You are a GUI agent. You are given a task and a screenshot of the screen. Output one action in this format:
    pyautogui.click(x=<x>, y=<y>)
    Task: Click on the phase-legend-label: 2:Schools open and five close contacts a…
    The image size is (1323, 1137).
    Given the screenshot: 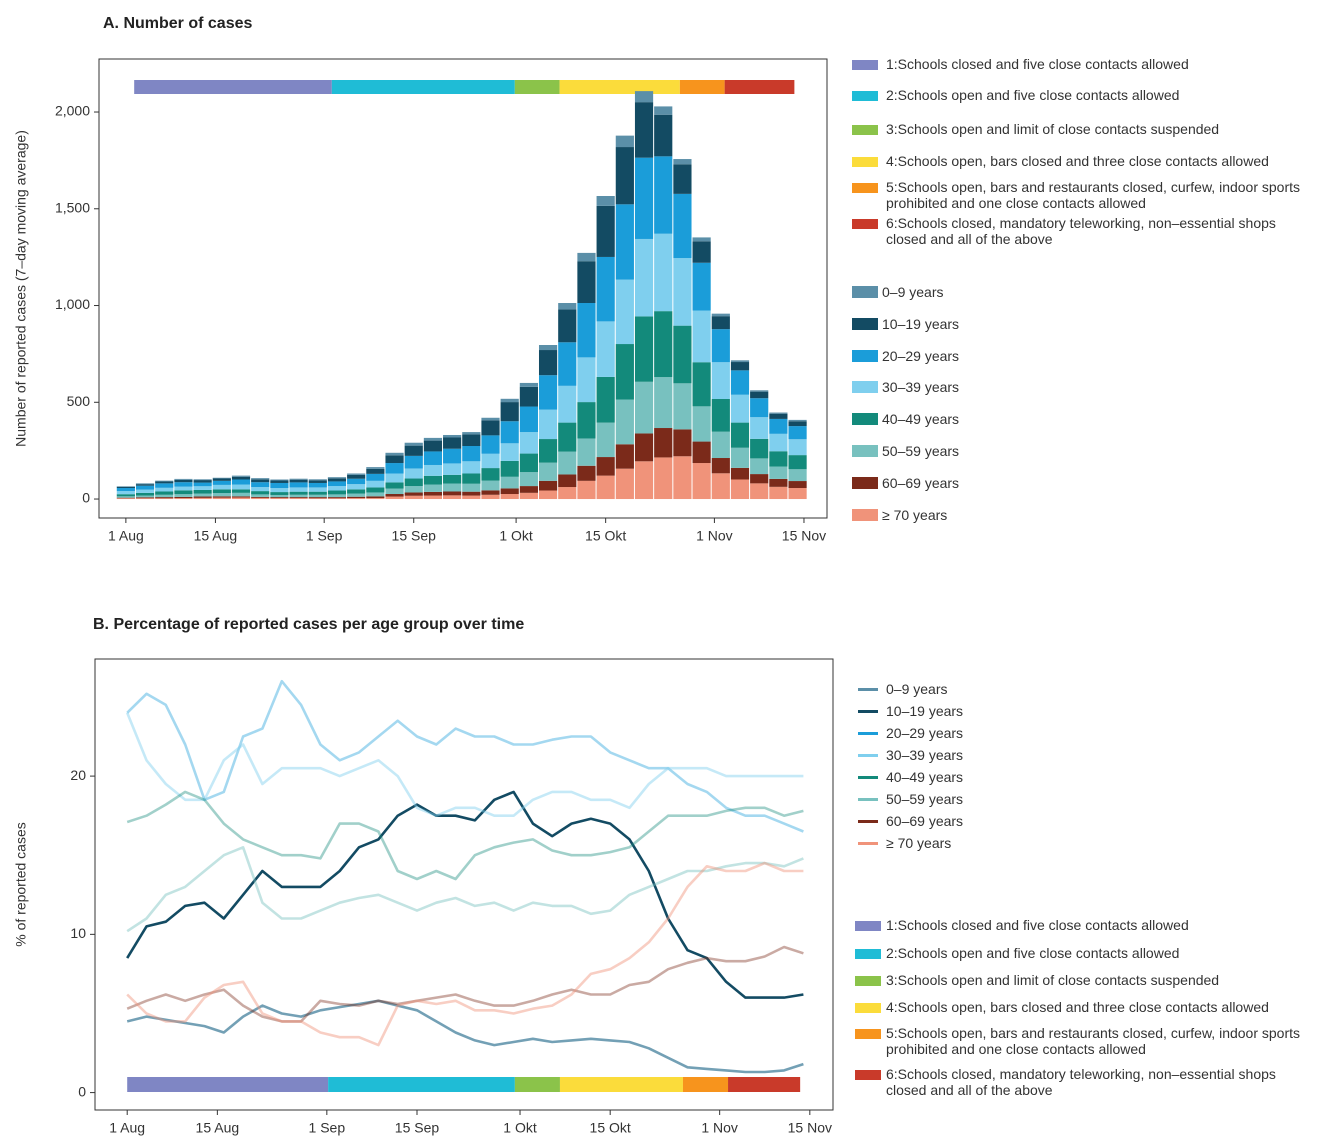 What is the action you would take?
    pyautogui.click(x=1033, y=95)
    